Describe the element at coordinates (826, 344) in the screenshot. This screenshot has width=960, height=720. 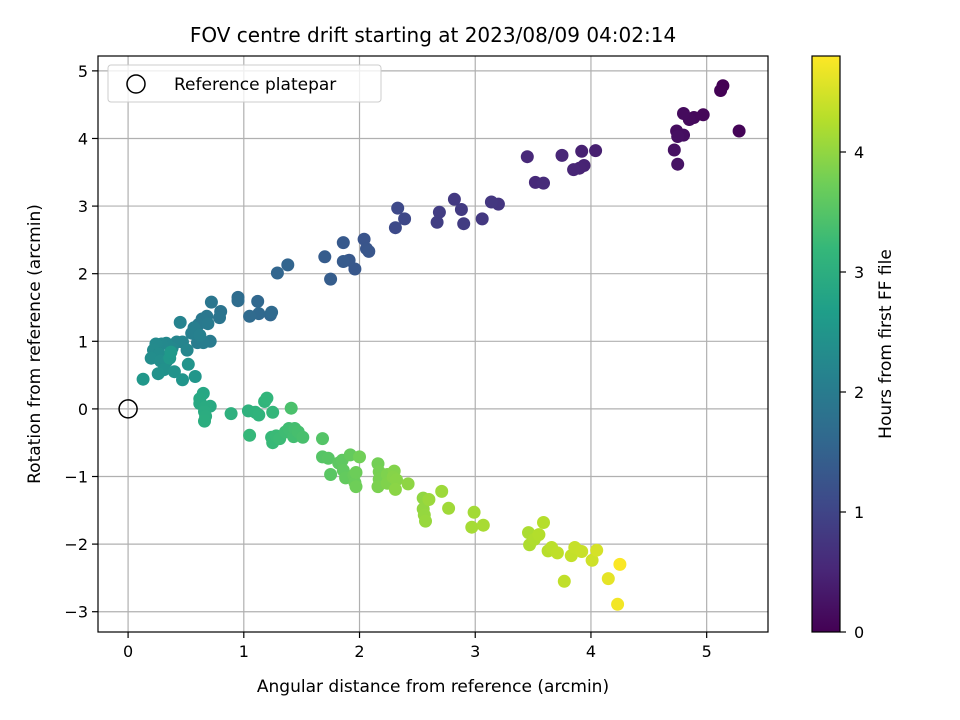
I see `colorbar-gradient` at that location.